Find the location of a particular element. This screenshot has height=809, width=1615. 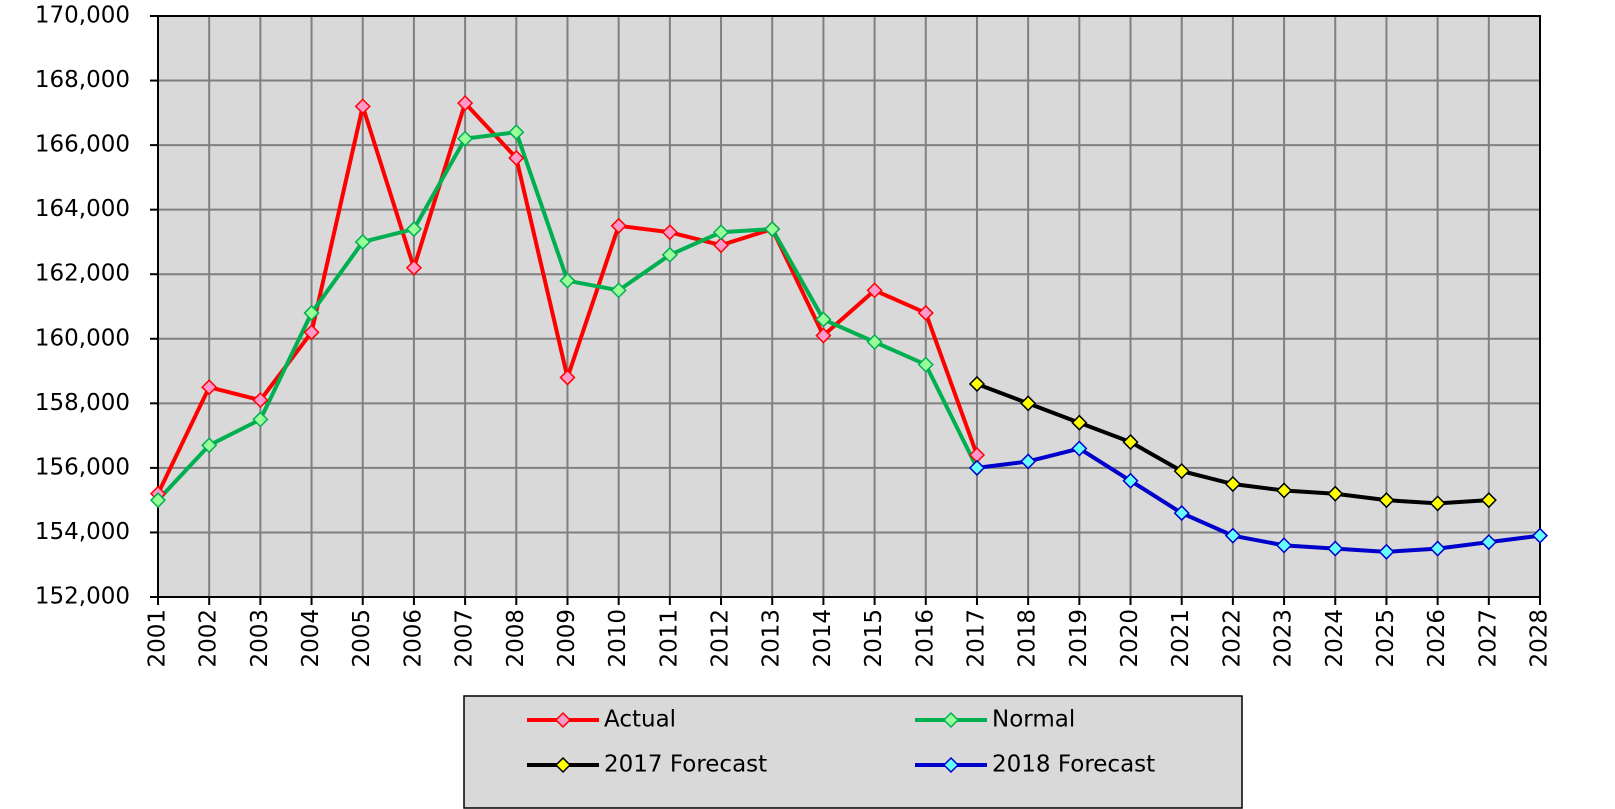

x-tick-label: 2028 is located at coordinates (1540, 638).